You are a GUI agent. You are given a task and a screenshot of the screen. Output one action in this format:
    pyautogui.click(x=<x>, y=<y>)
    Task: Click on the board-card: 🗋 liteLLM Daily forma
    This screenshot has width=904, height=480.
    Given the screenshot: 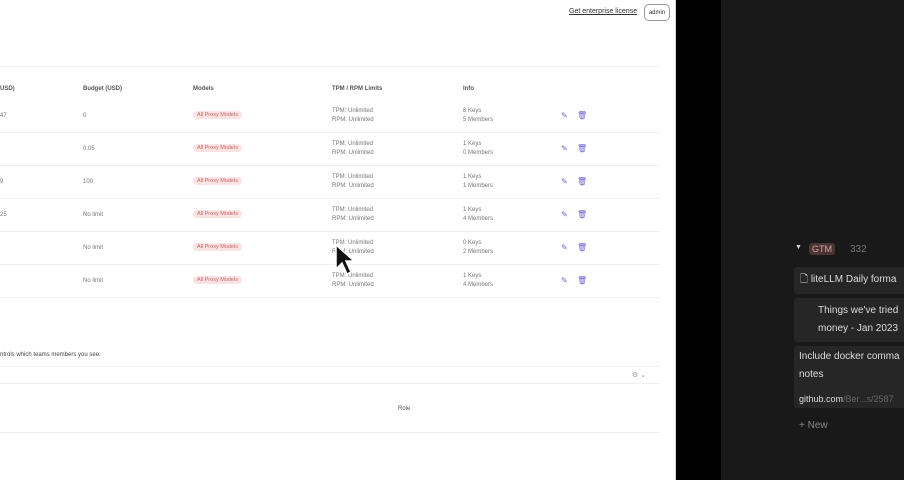 What is the action you would take?
    pyautogui.click(x=849, y=280)
    